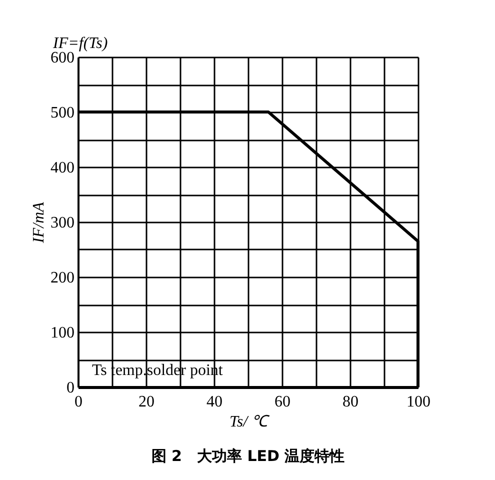 The image size is (495, 480). What do you see at coordinates (214, 402) in the screenshot?
I see `x-tick-label: 40` at bounding box center [214, 402].